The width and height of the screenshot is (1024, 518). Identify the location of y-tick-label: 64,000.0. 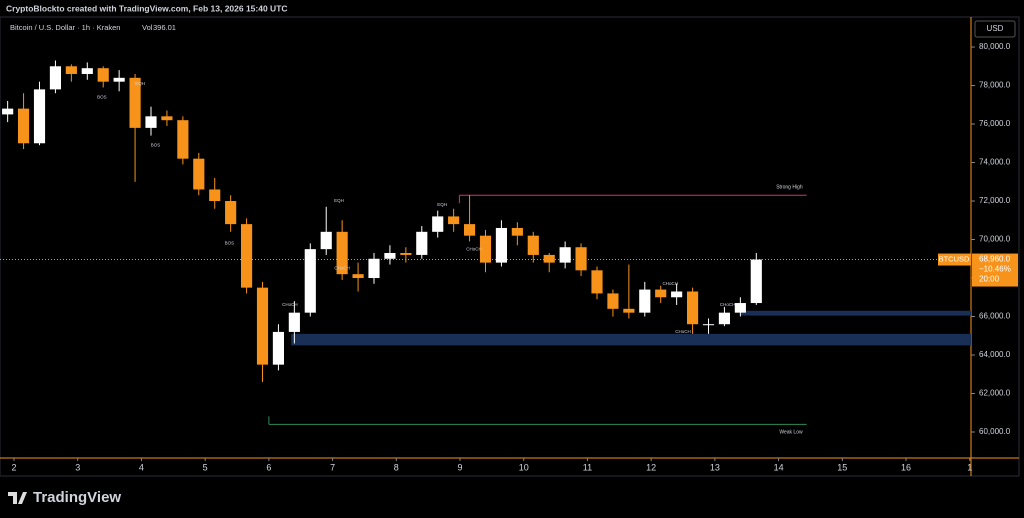
(995, 354).